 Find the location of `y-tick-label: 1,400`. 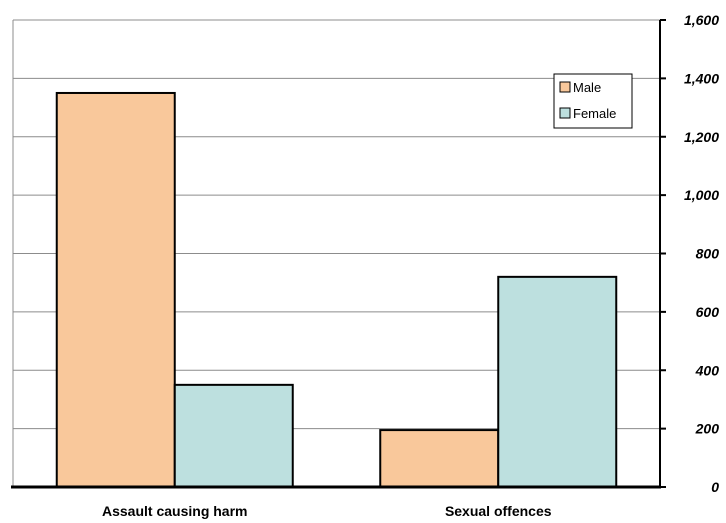

y-tick-label: 1,400 is located at coordinates (701, 78).